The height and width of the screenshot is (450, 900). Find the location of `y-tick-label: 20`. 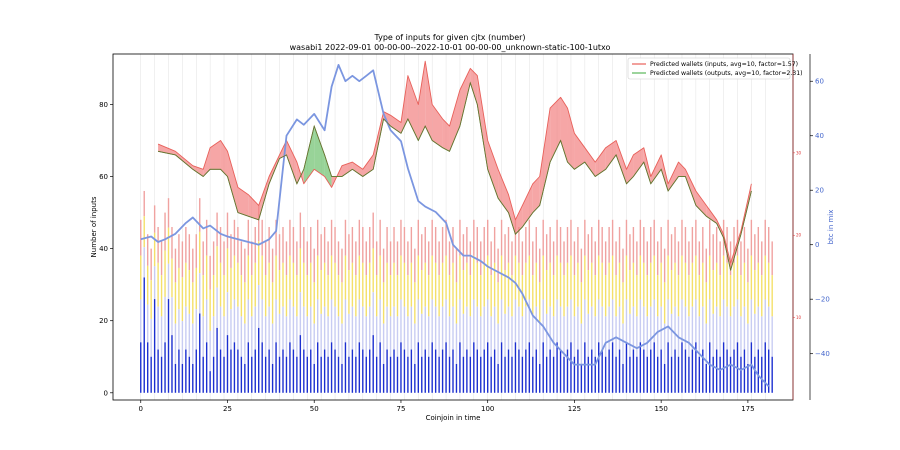

y-tick-label: 20 is located at coordinates (103, 321).